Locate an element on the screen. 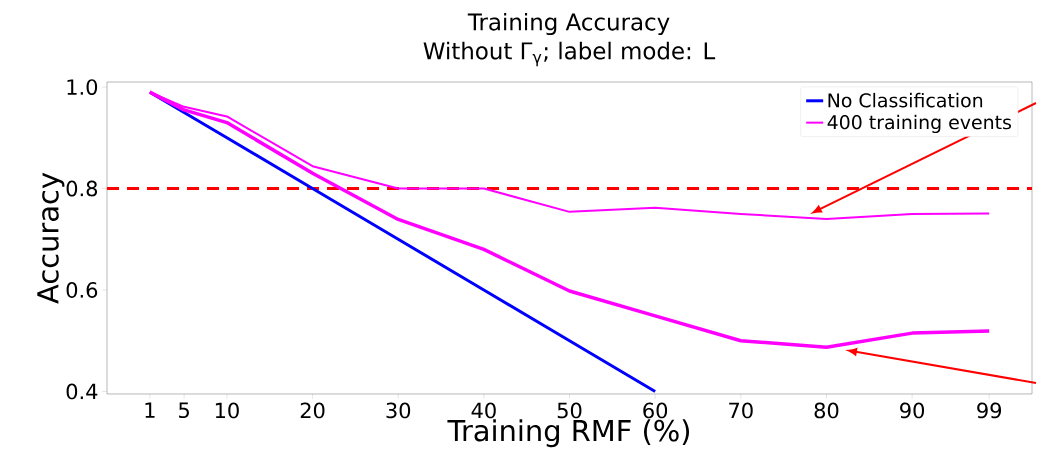 This screenshot has width=1038, height=475. y-axis-title: Accuracy is located at coordinates (51, 238).